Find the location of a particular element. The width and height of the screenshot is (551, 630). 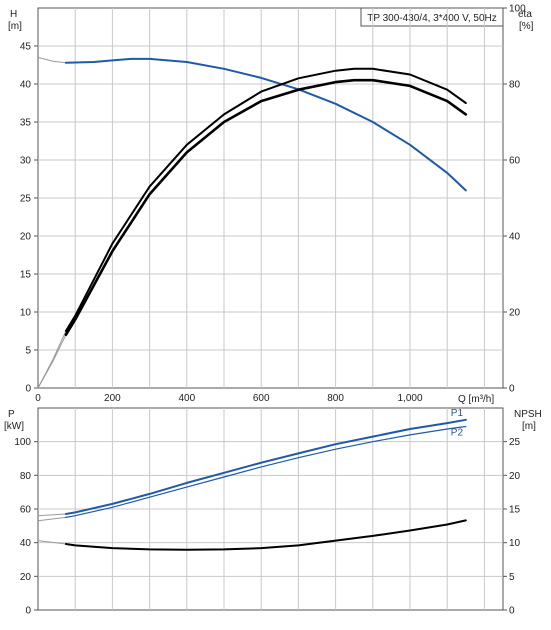

power-p1-curve is located at coordinates (265, 466).